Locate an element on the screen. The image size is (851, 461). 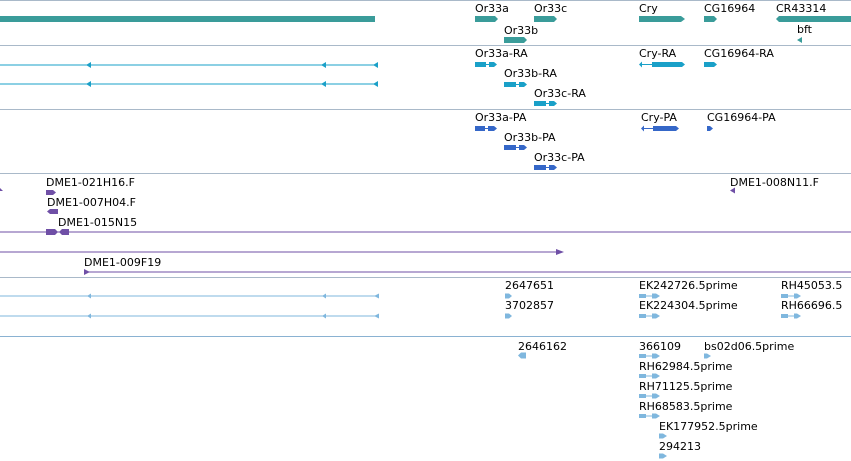
est-rh66696-5: RH66696.5 is located at coordinates (811, 309).